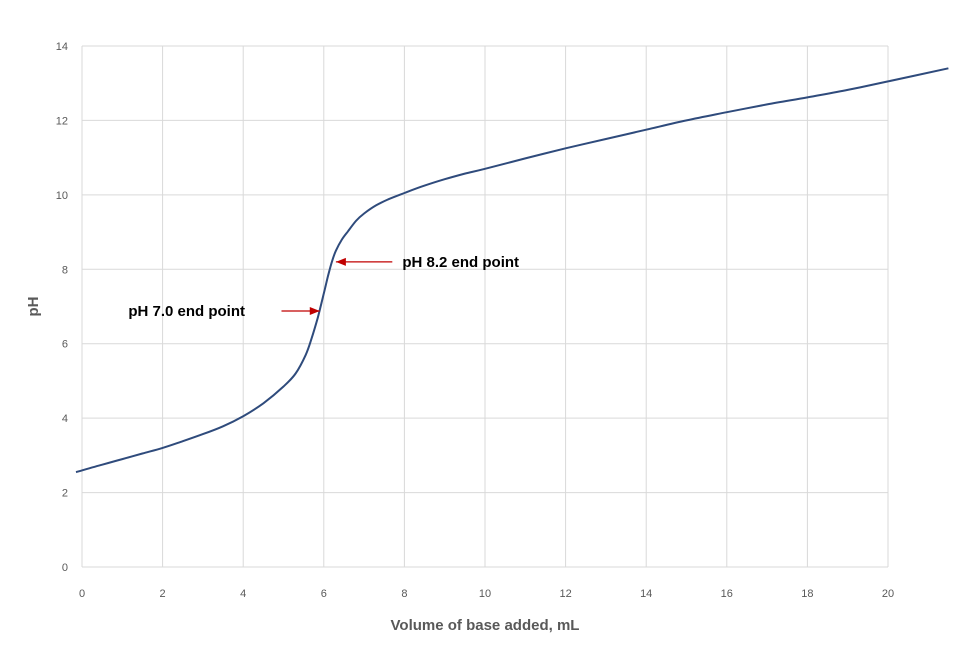 The image size is (963, 652). Describe the element at coordinates (62, 307) in the screenshot. I see `y-axis-ticks: 0 2 4 6 8 10 12 14` at that location.